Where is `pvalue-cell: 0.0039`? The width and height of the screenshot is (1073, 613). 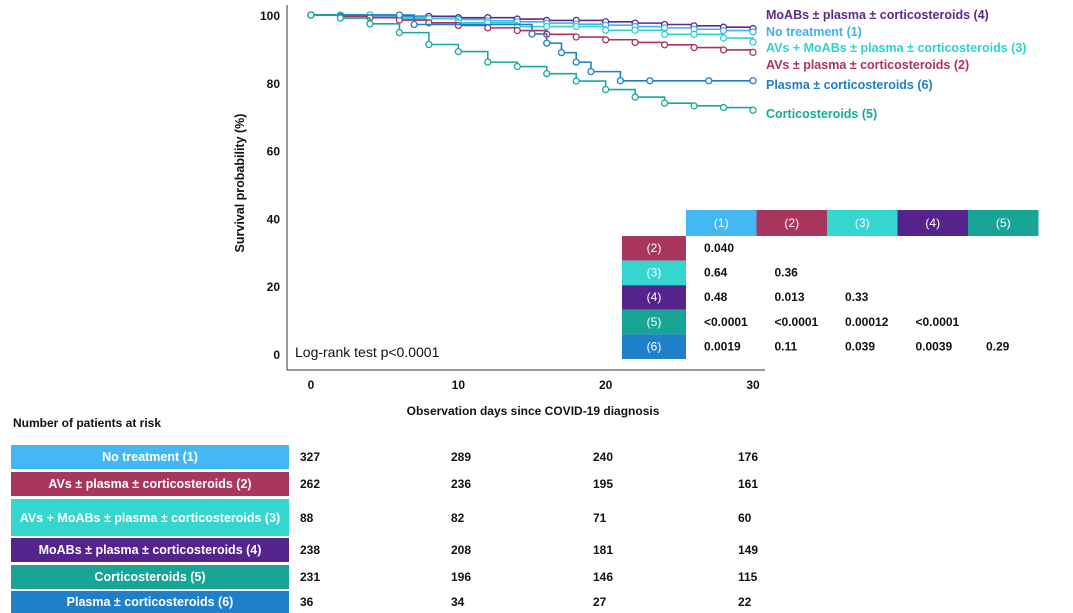 pvalue-cell: 0.0039 is located at coordinates (934, 346).